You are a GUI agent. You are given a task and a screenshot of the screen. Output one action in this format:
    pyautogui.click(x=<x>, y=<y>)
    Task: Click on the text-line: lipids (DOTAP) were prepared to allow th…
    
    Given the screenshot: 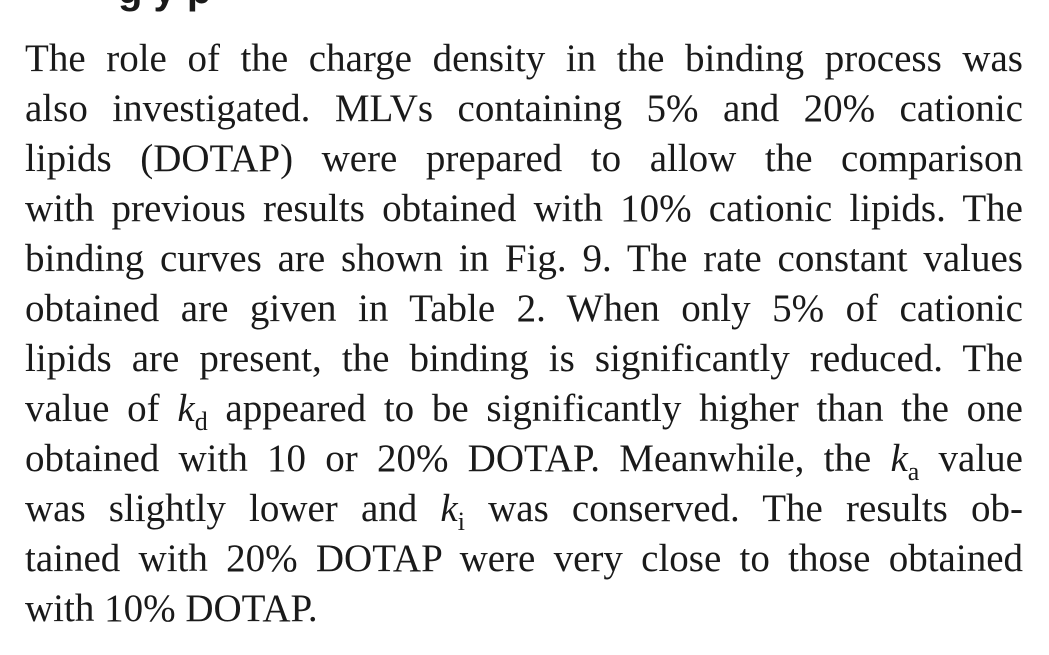 What is the action you would take?
    pyautogui.click(x=524, y=158)
    